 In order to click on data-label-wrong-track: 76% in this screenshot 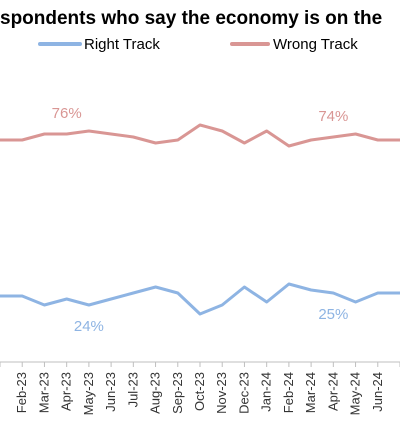, I will do `click(67, 113)`.